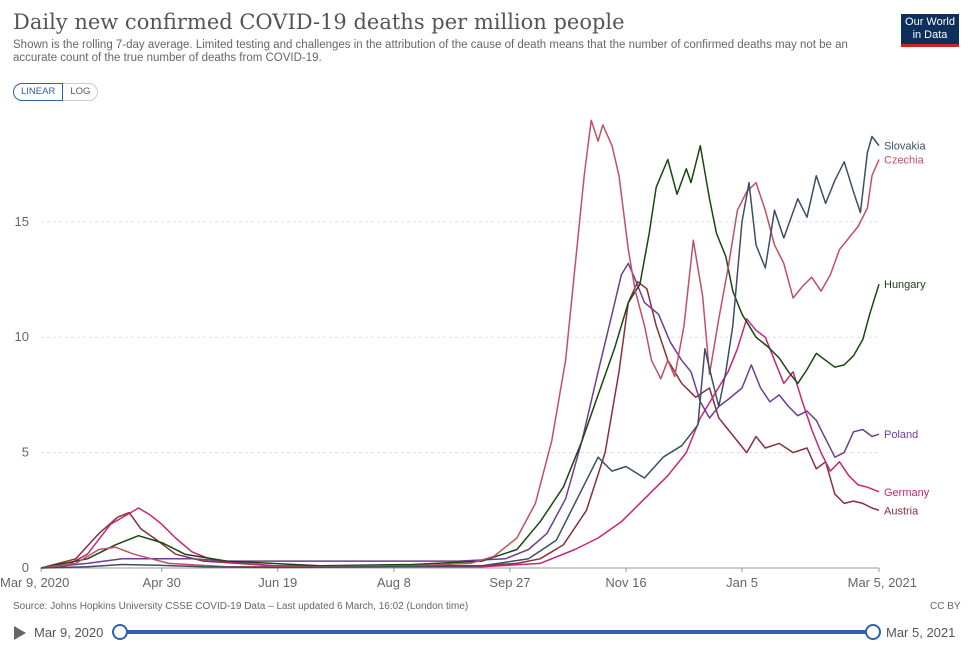 The image size is (969, 647). Describe the element at coordinates (901, 511) in the screenshot. I see `series-label-austria: Austria` at that location.